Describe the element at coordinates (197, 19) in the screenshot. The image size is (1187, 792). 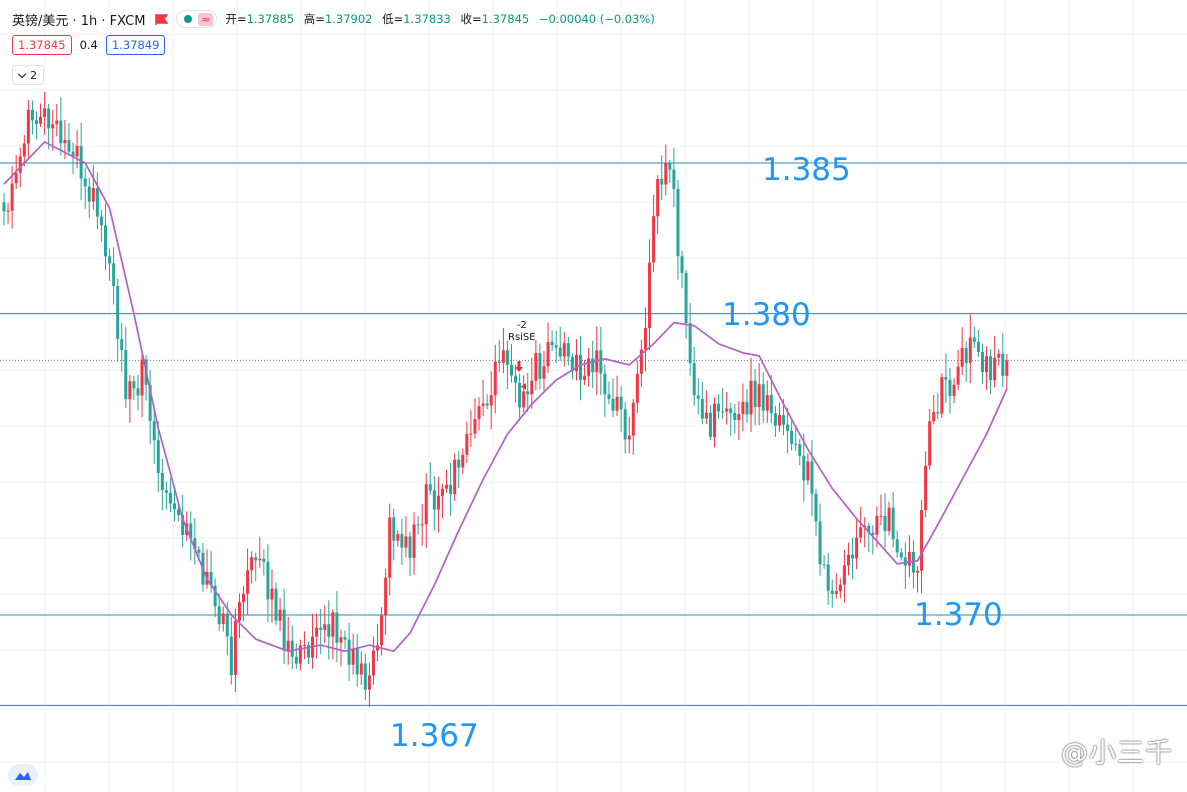
I see `market-status-pill: ≈` at that location.